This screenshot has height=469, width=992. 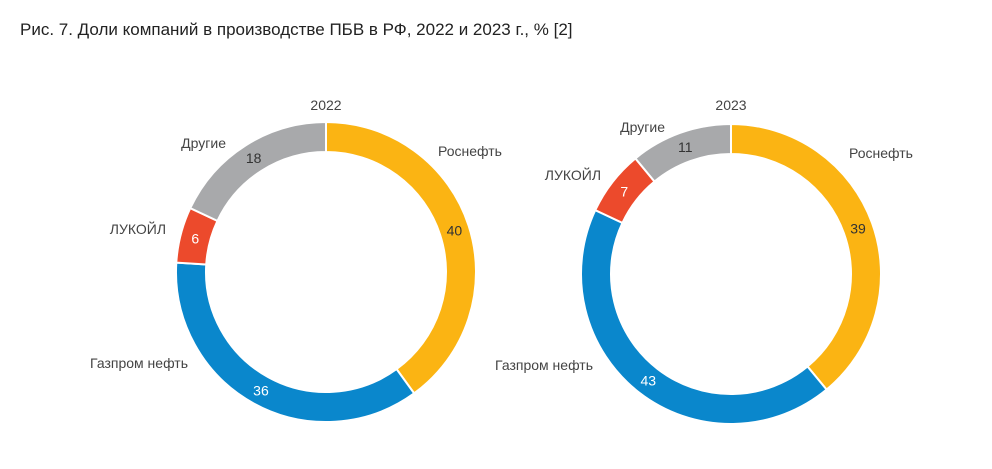 I want to click on category-label-2022-1: Газпром нефть, so click(x=139, y=363).